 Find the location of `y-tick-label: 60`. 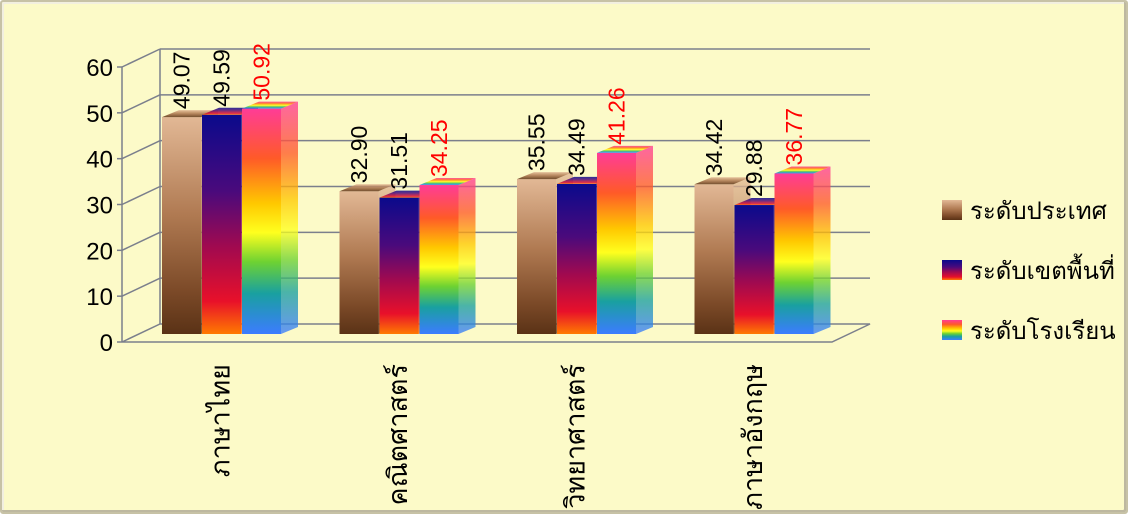

y-tick-label: 60 is located at coordinates (99, 68).